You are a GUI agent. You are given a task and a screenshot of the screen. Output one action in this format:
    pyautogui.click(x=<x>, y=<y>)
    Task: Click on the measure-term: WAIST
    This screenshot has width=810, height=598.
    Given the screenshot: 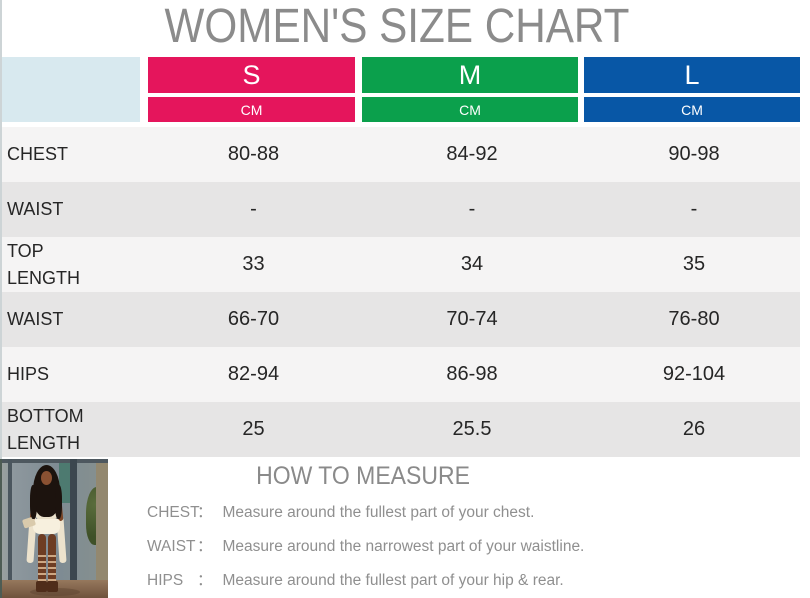 What is the action you would take?
    pyautogui.click(x=171, y=546)
    